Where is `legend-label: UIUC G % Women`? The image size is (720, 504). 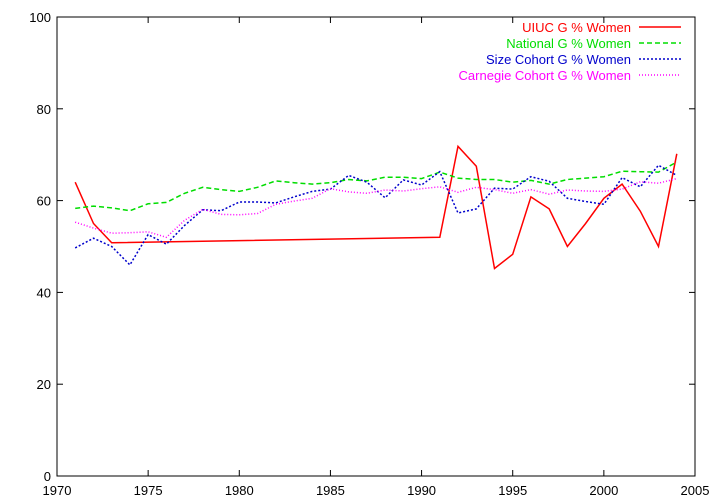 legend-label: UIUC G % Women is located at coordinates (576, 27).